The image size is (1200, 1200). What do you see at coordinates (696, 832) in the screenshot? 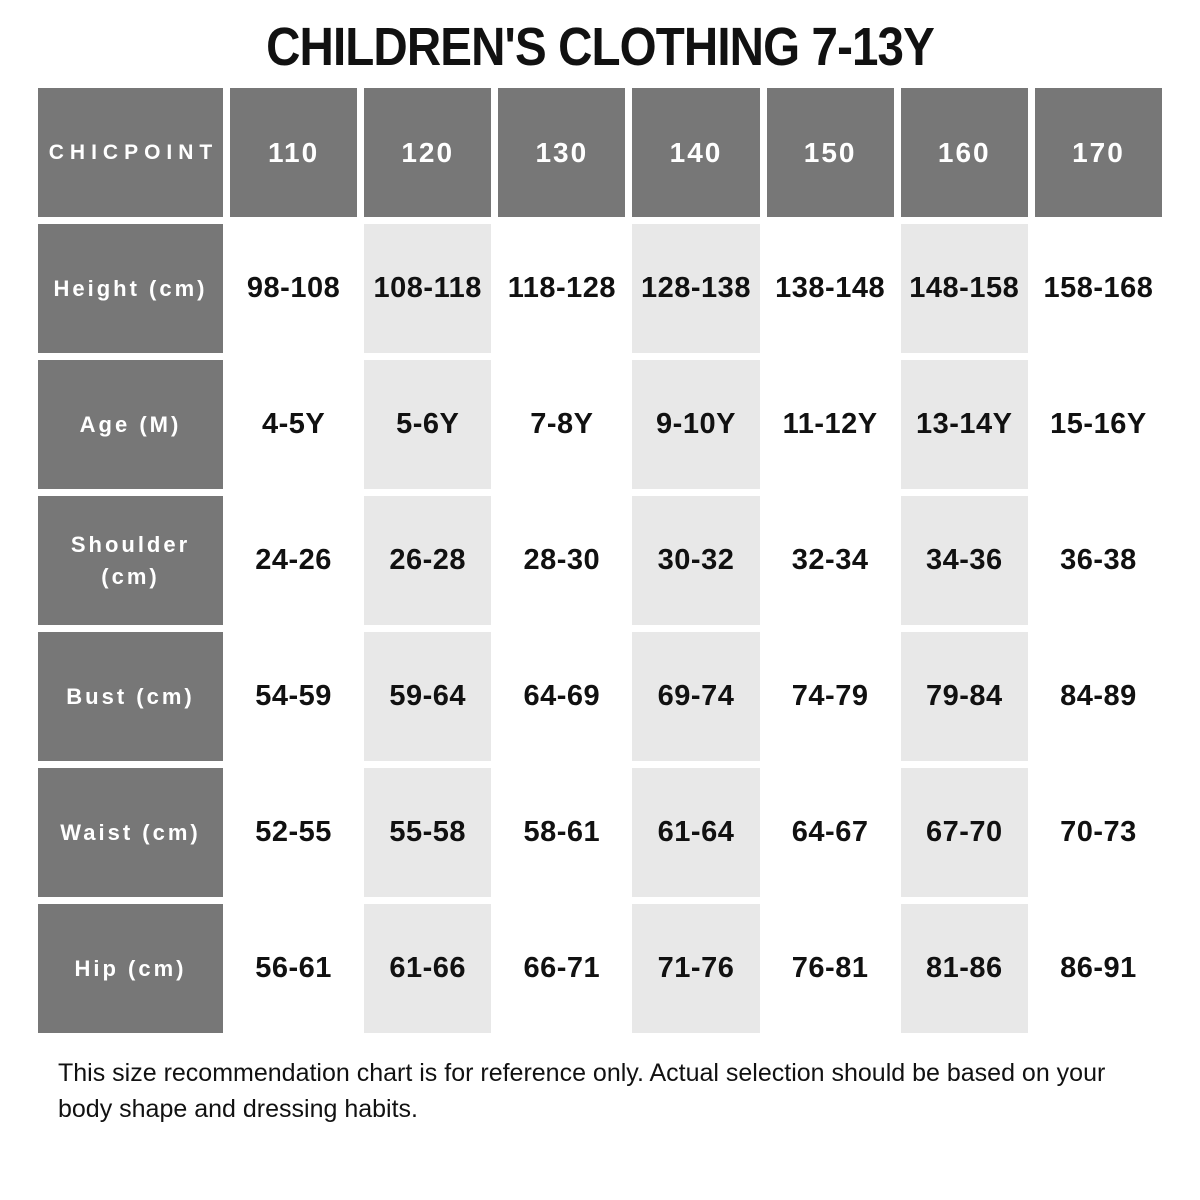
I see `cell-waist-140: 61-64` at bounding box center [696, 832].